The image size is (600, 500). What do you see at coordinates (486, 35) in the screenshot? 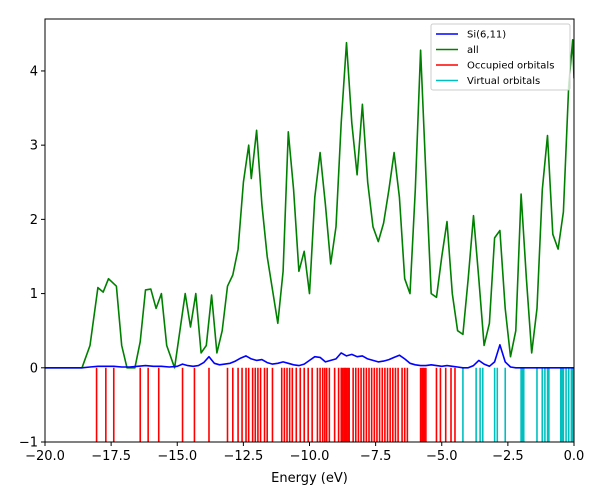
I see `legend-label: Si(6,11)` at bounding box center [486, 35].